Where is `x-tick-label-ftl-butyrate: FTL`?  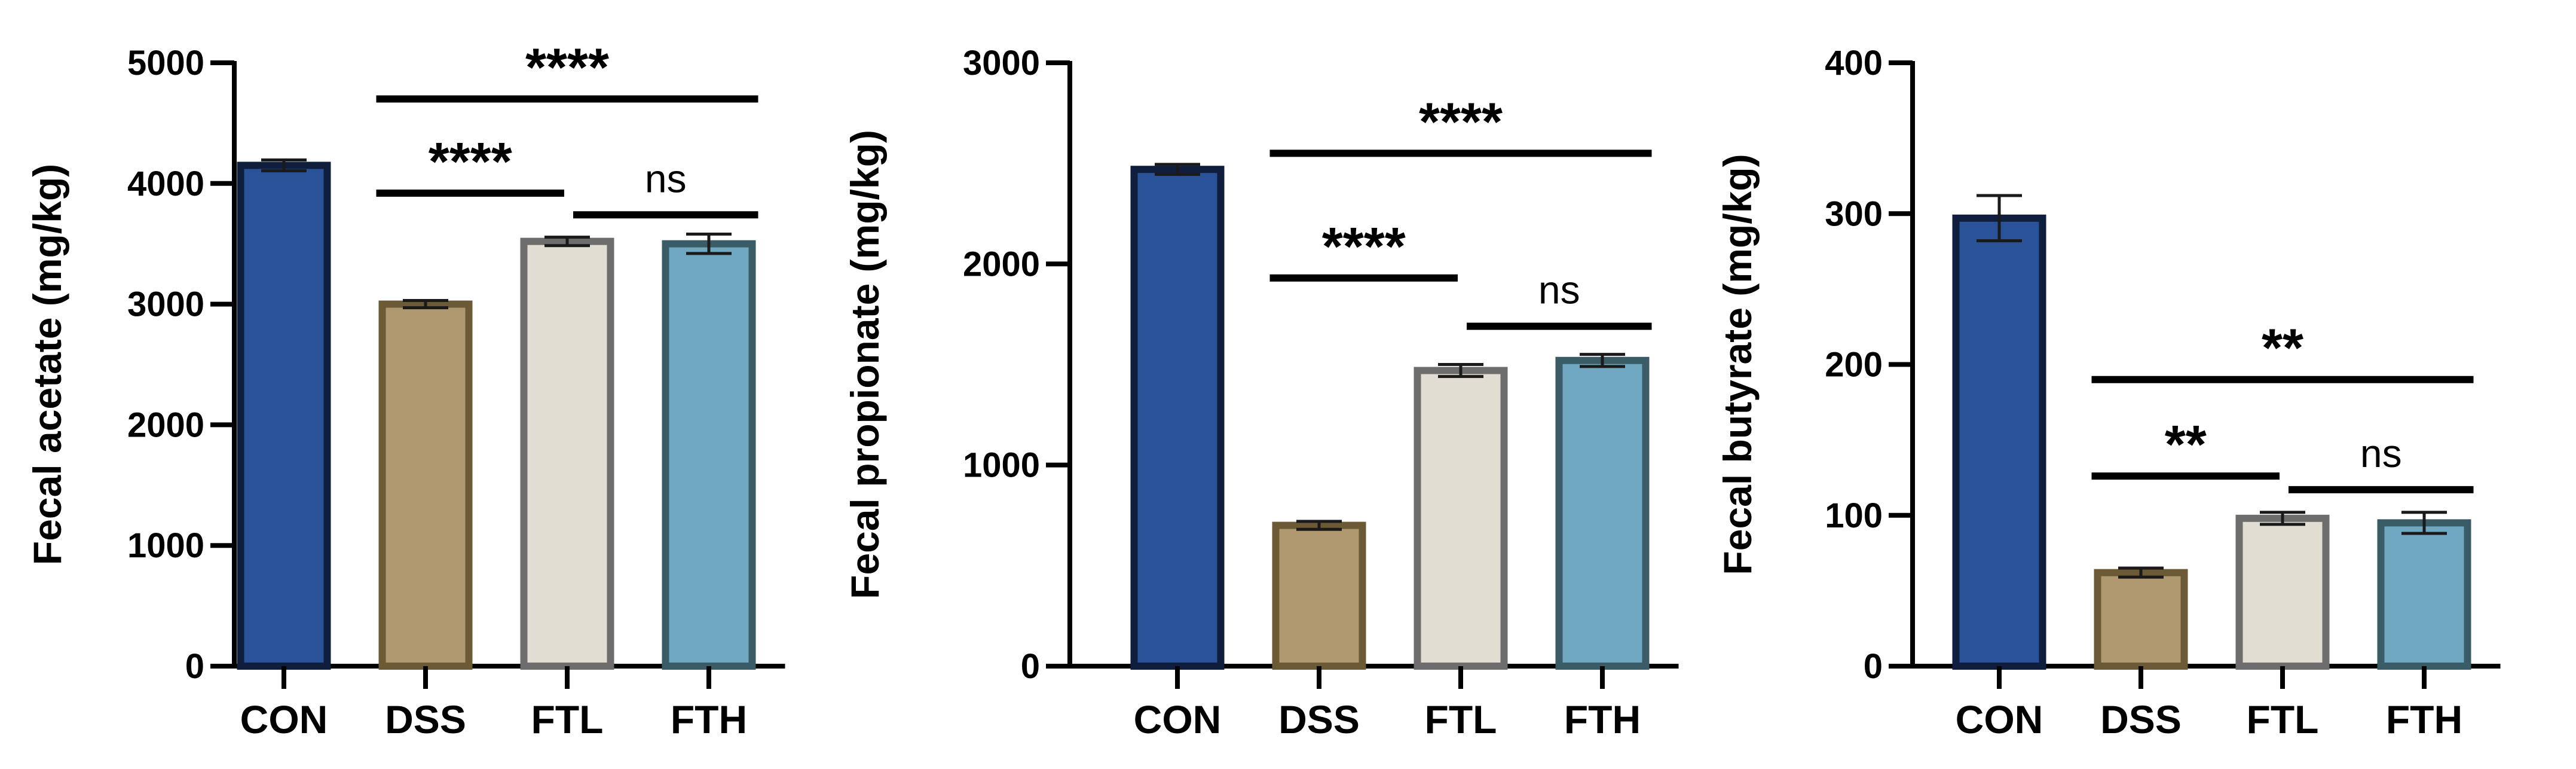
x-tick-label-ftl-butyrate: FTL is located at coordinates (2283, 719).